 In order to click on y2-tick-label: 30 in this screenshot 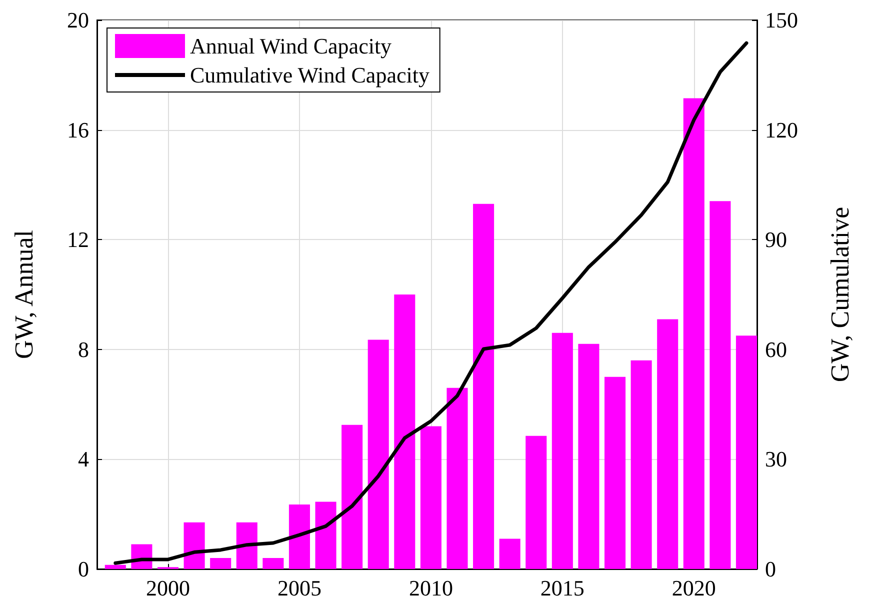, I will do `click(776, 459)`.